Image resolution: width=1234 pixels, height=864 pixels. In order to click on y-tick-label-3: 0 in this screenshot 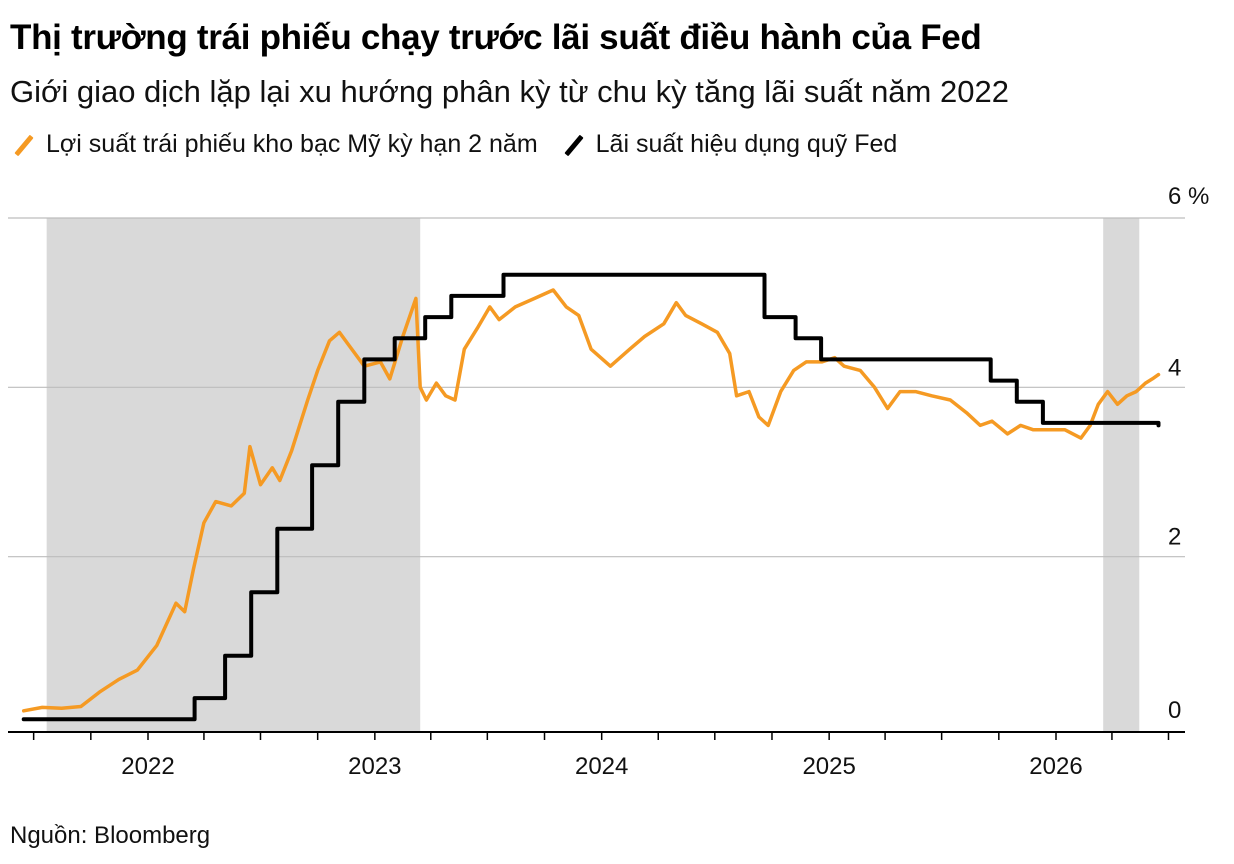, I will do `click(1174, 710)`.